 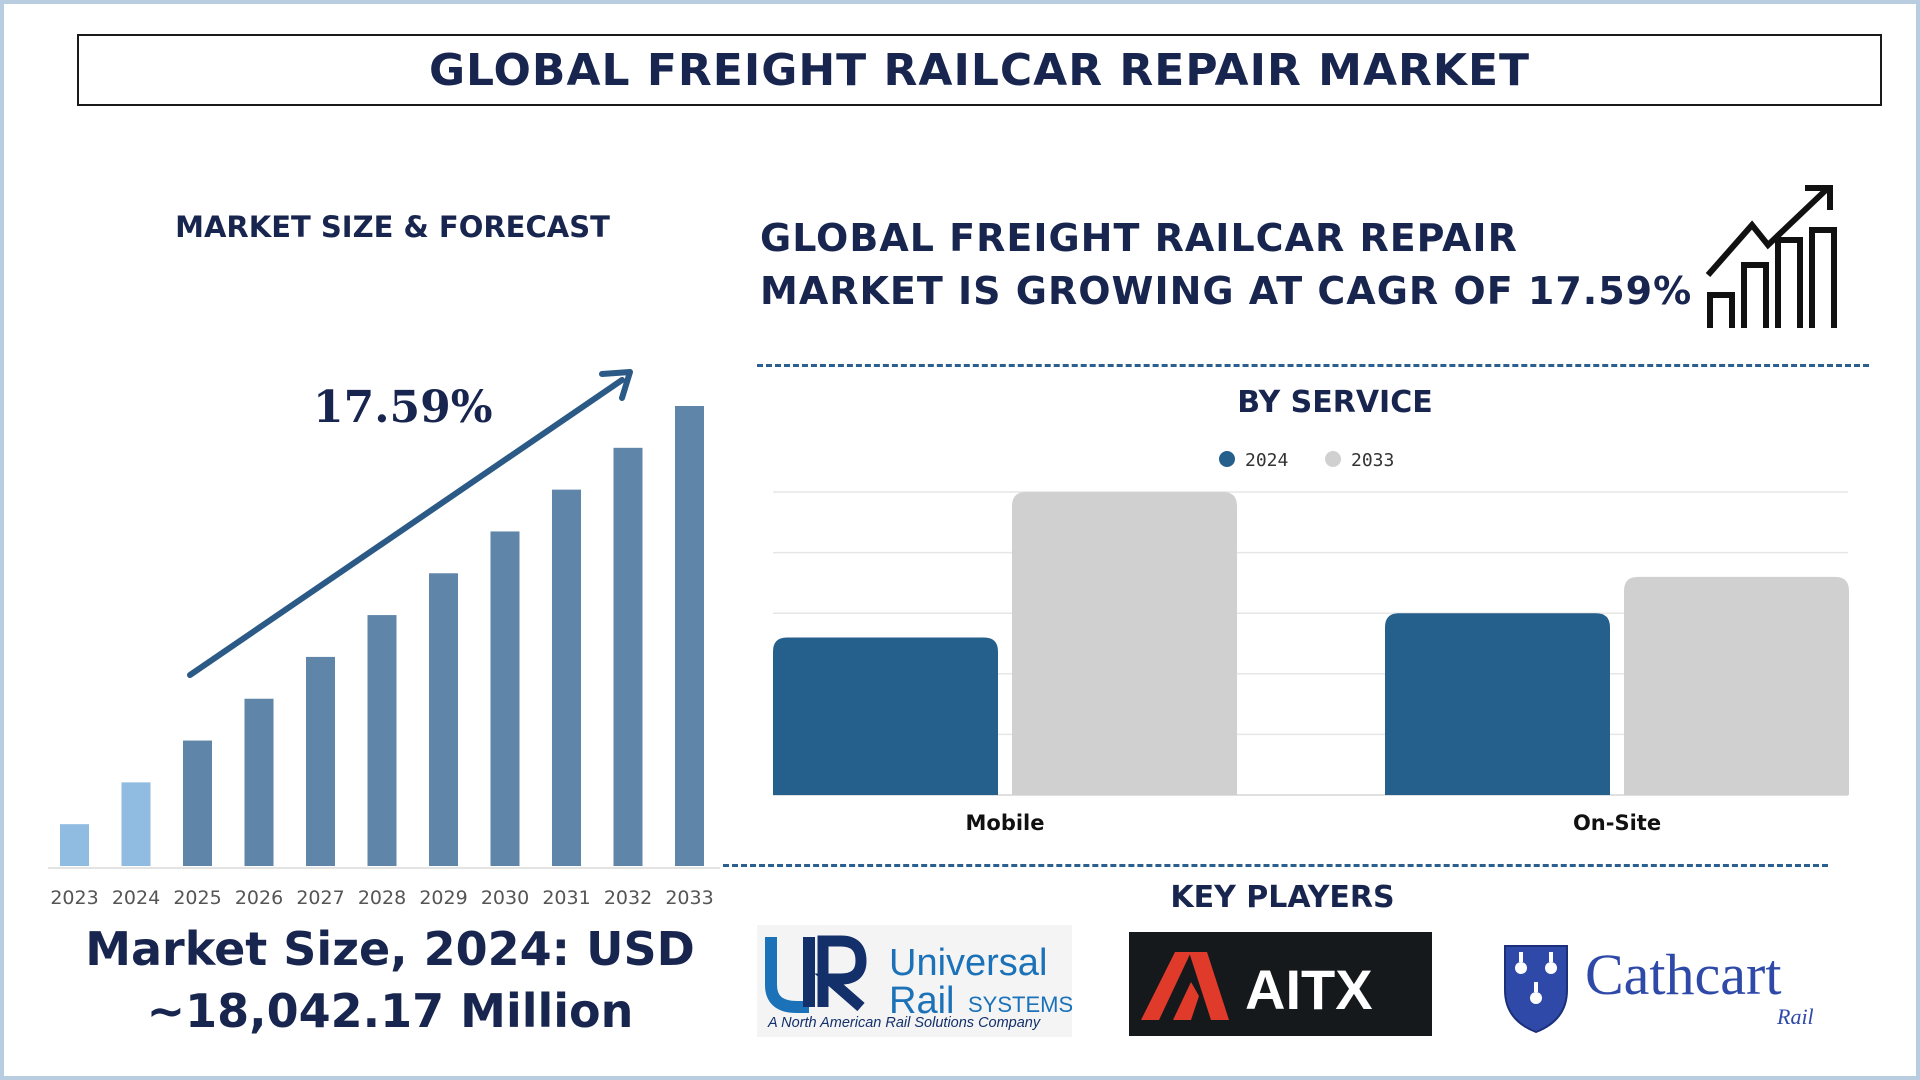 I want to click on aitx-name: AITX, so click(x=1309, y=989).